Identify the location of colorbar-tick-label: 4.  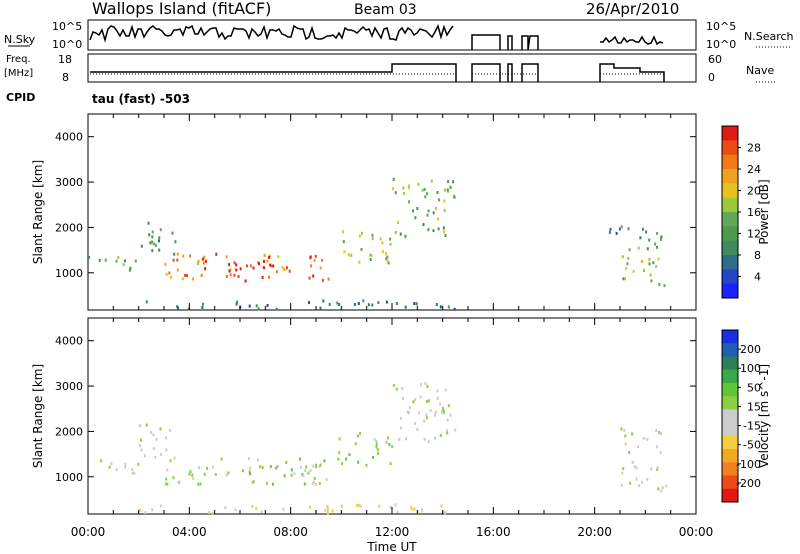
(757, 277).